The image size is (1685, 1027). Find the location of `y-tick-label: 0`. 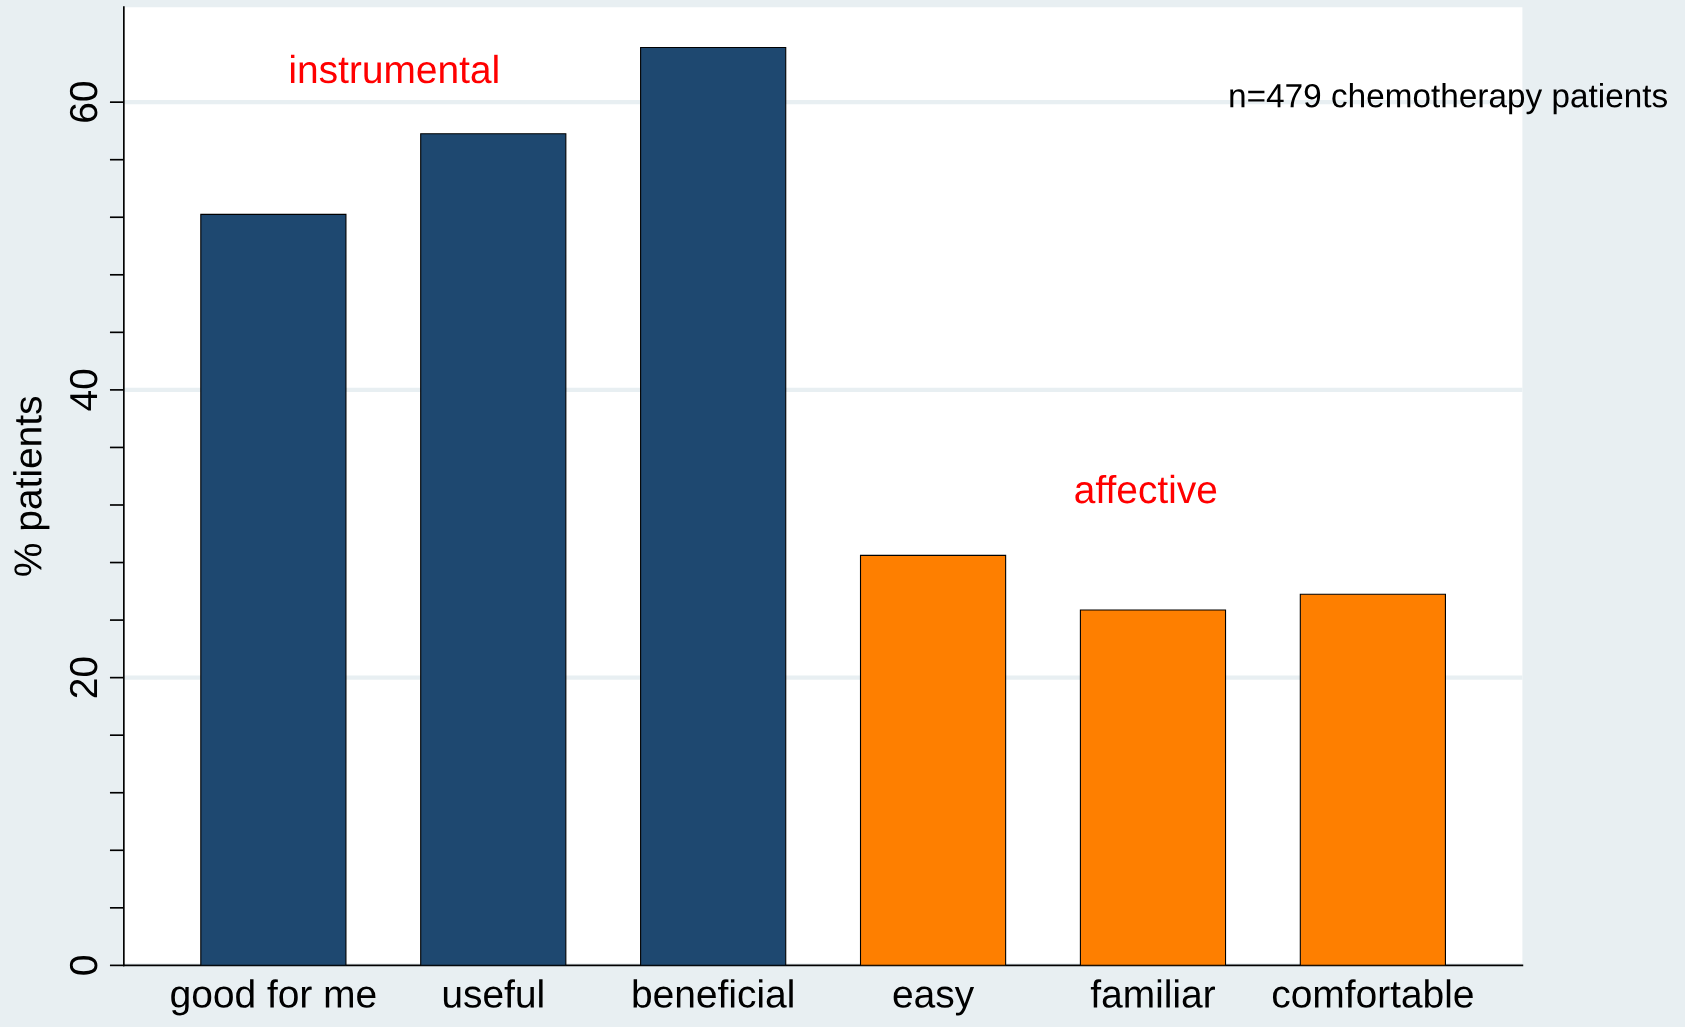

y-tick-label: 0 is located at coordinates (83, 965).